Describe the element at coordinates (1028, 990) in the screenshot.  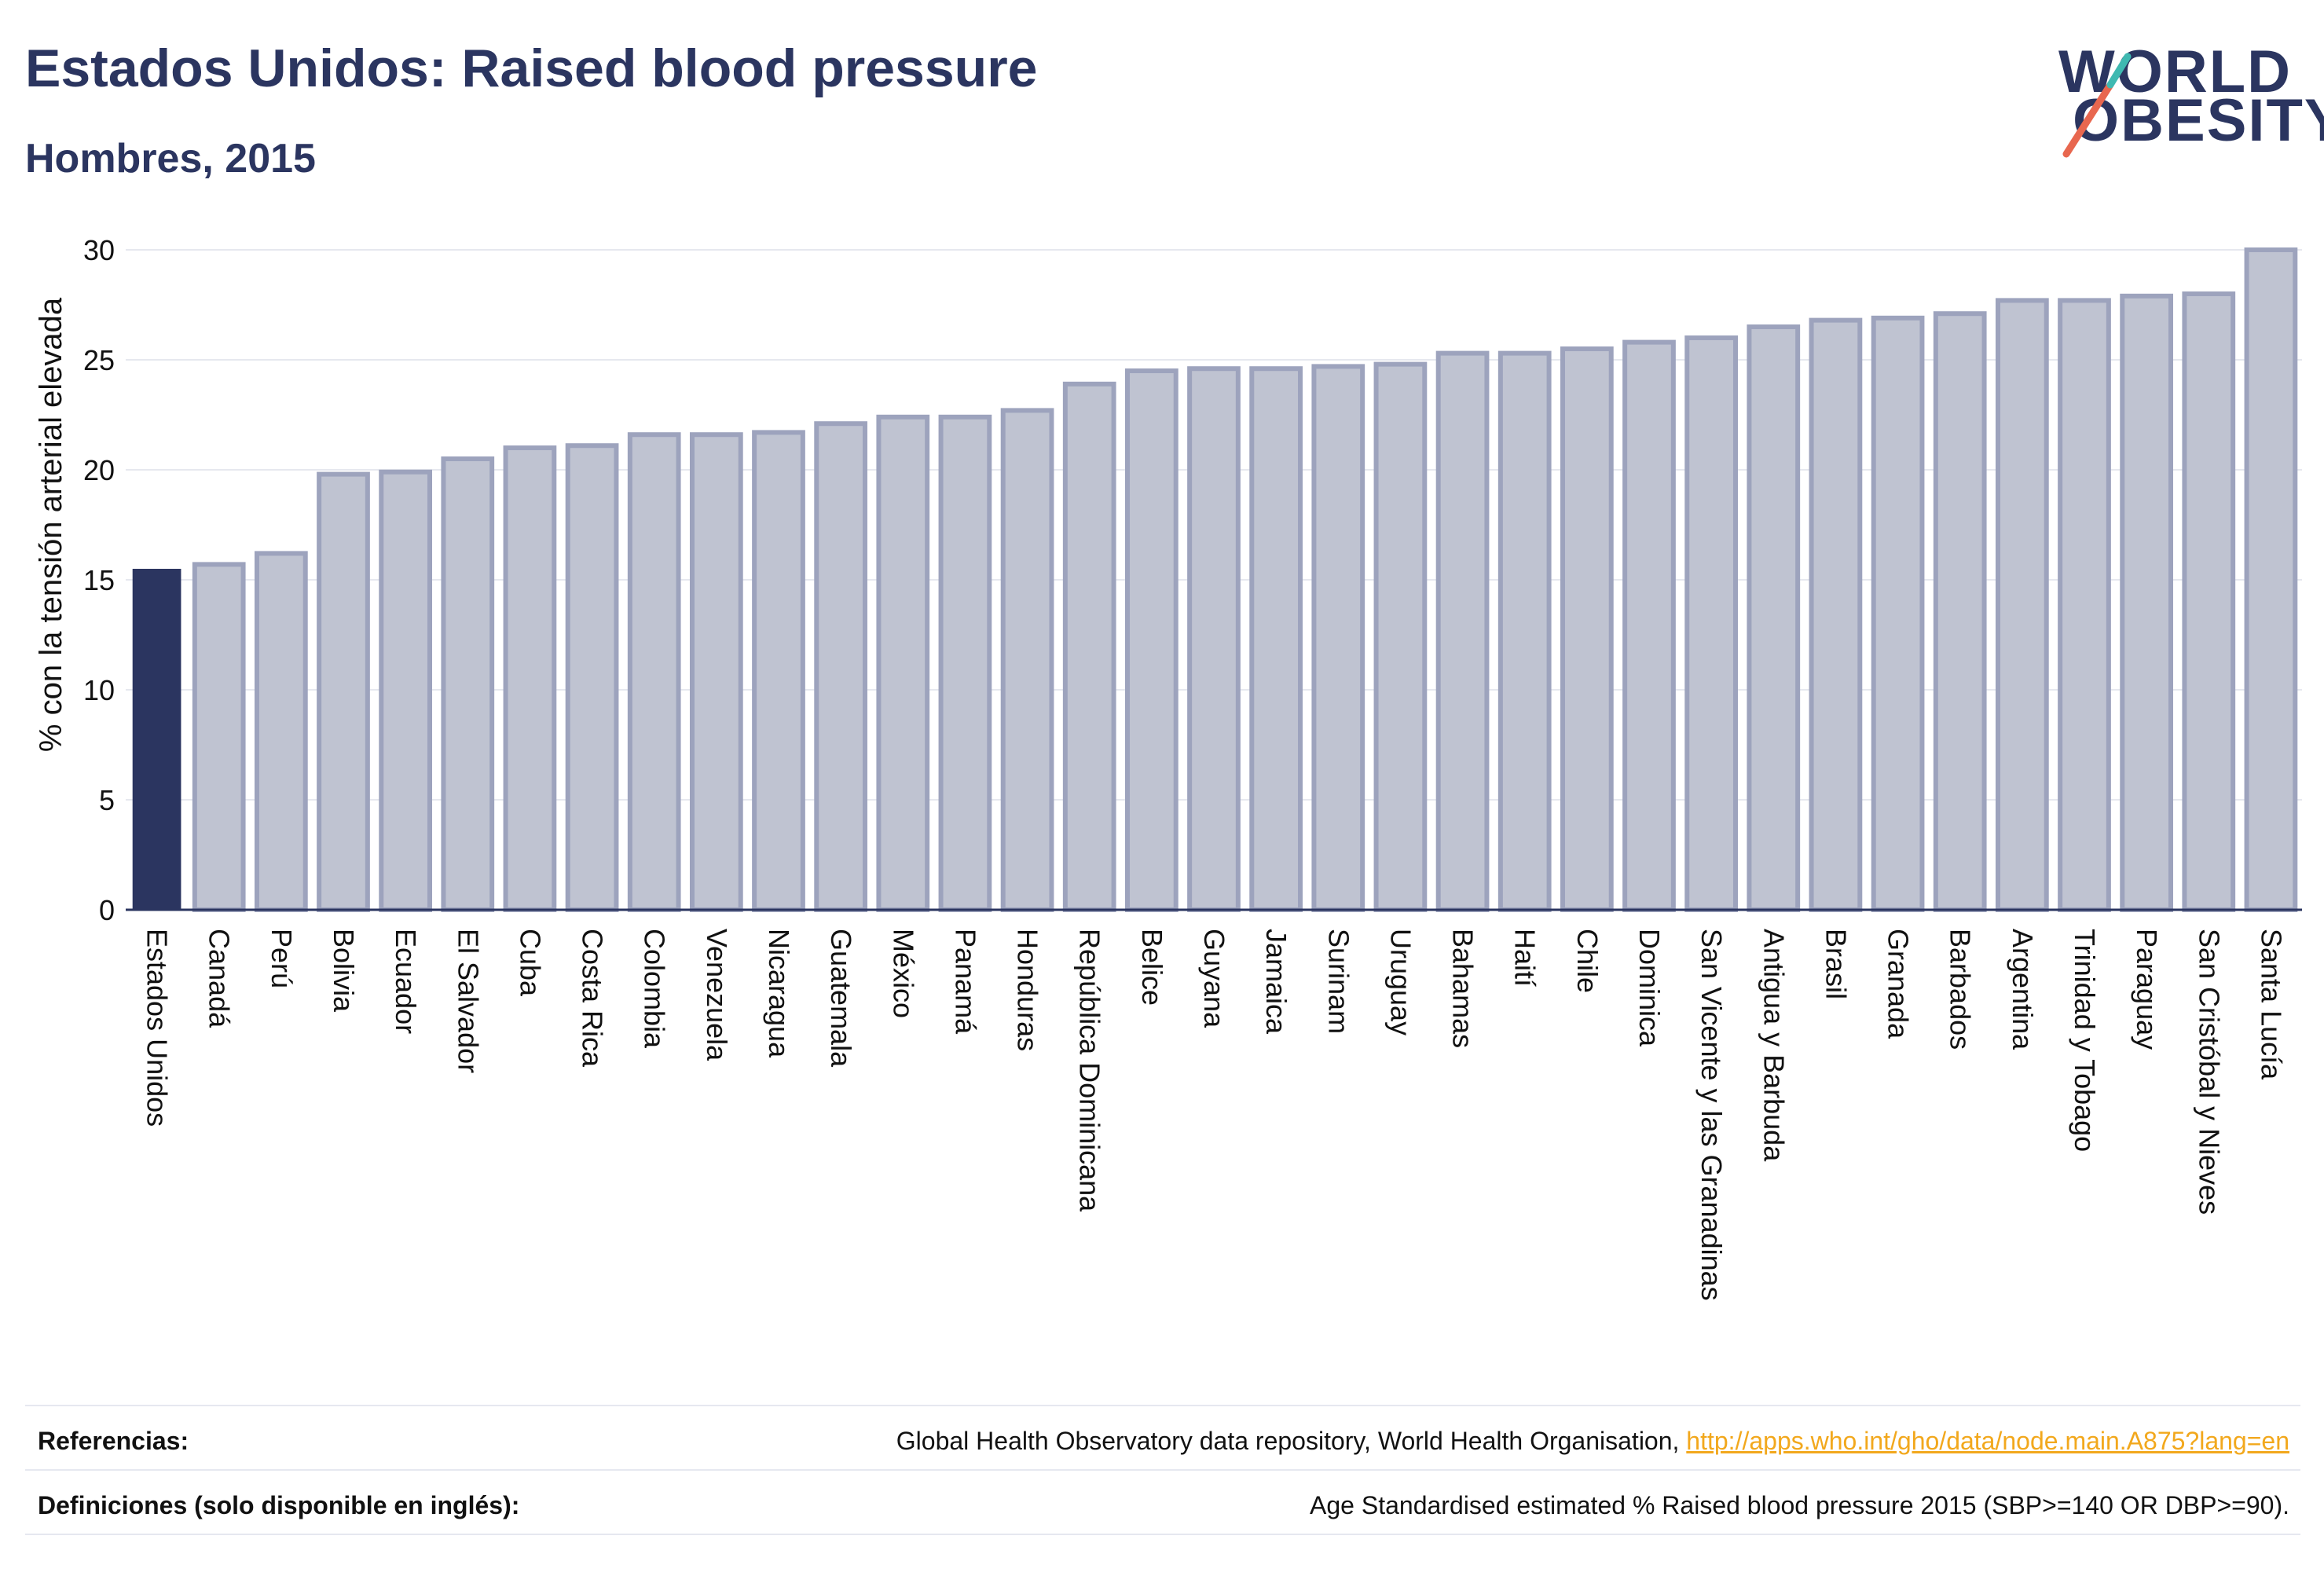
I see `x-tick-label: Honduras` at that location.